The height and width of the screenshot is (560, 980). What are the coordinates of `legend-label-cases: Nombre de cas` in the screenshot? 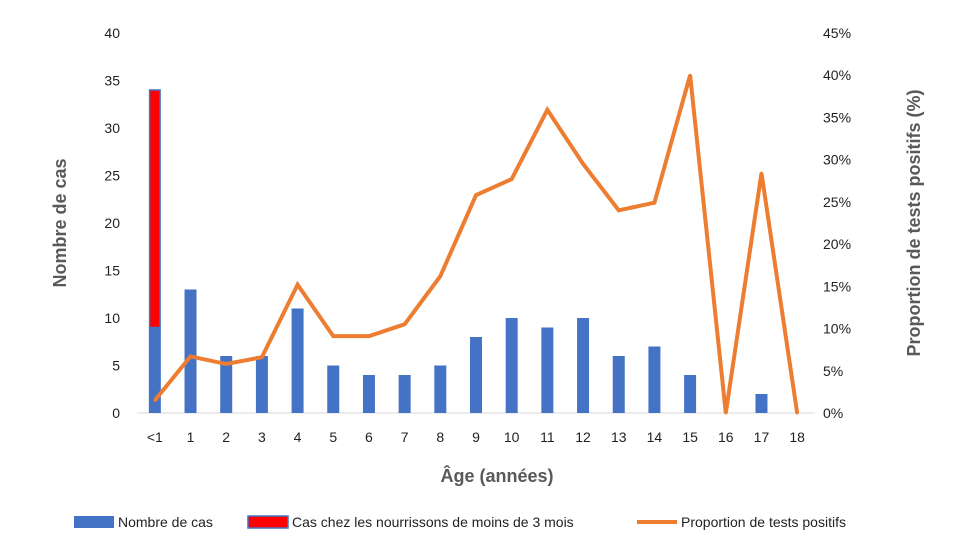 It's located at (165, 522).